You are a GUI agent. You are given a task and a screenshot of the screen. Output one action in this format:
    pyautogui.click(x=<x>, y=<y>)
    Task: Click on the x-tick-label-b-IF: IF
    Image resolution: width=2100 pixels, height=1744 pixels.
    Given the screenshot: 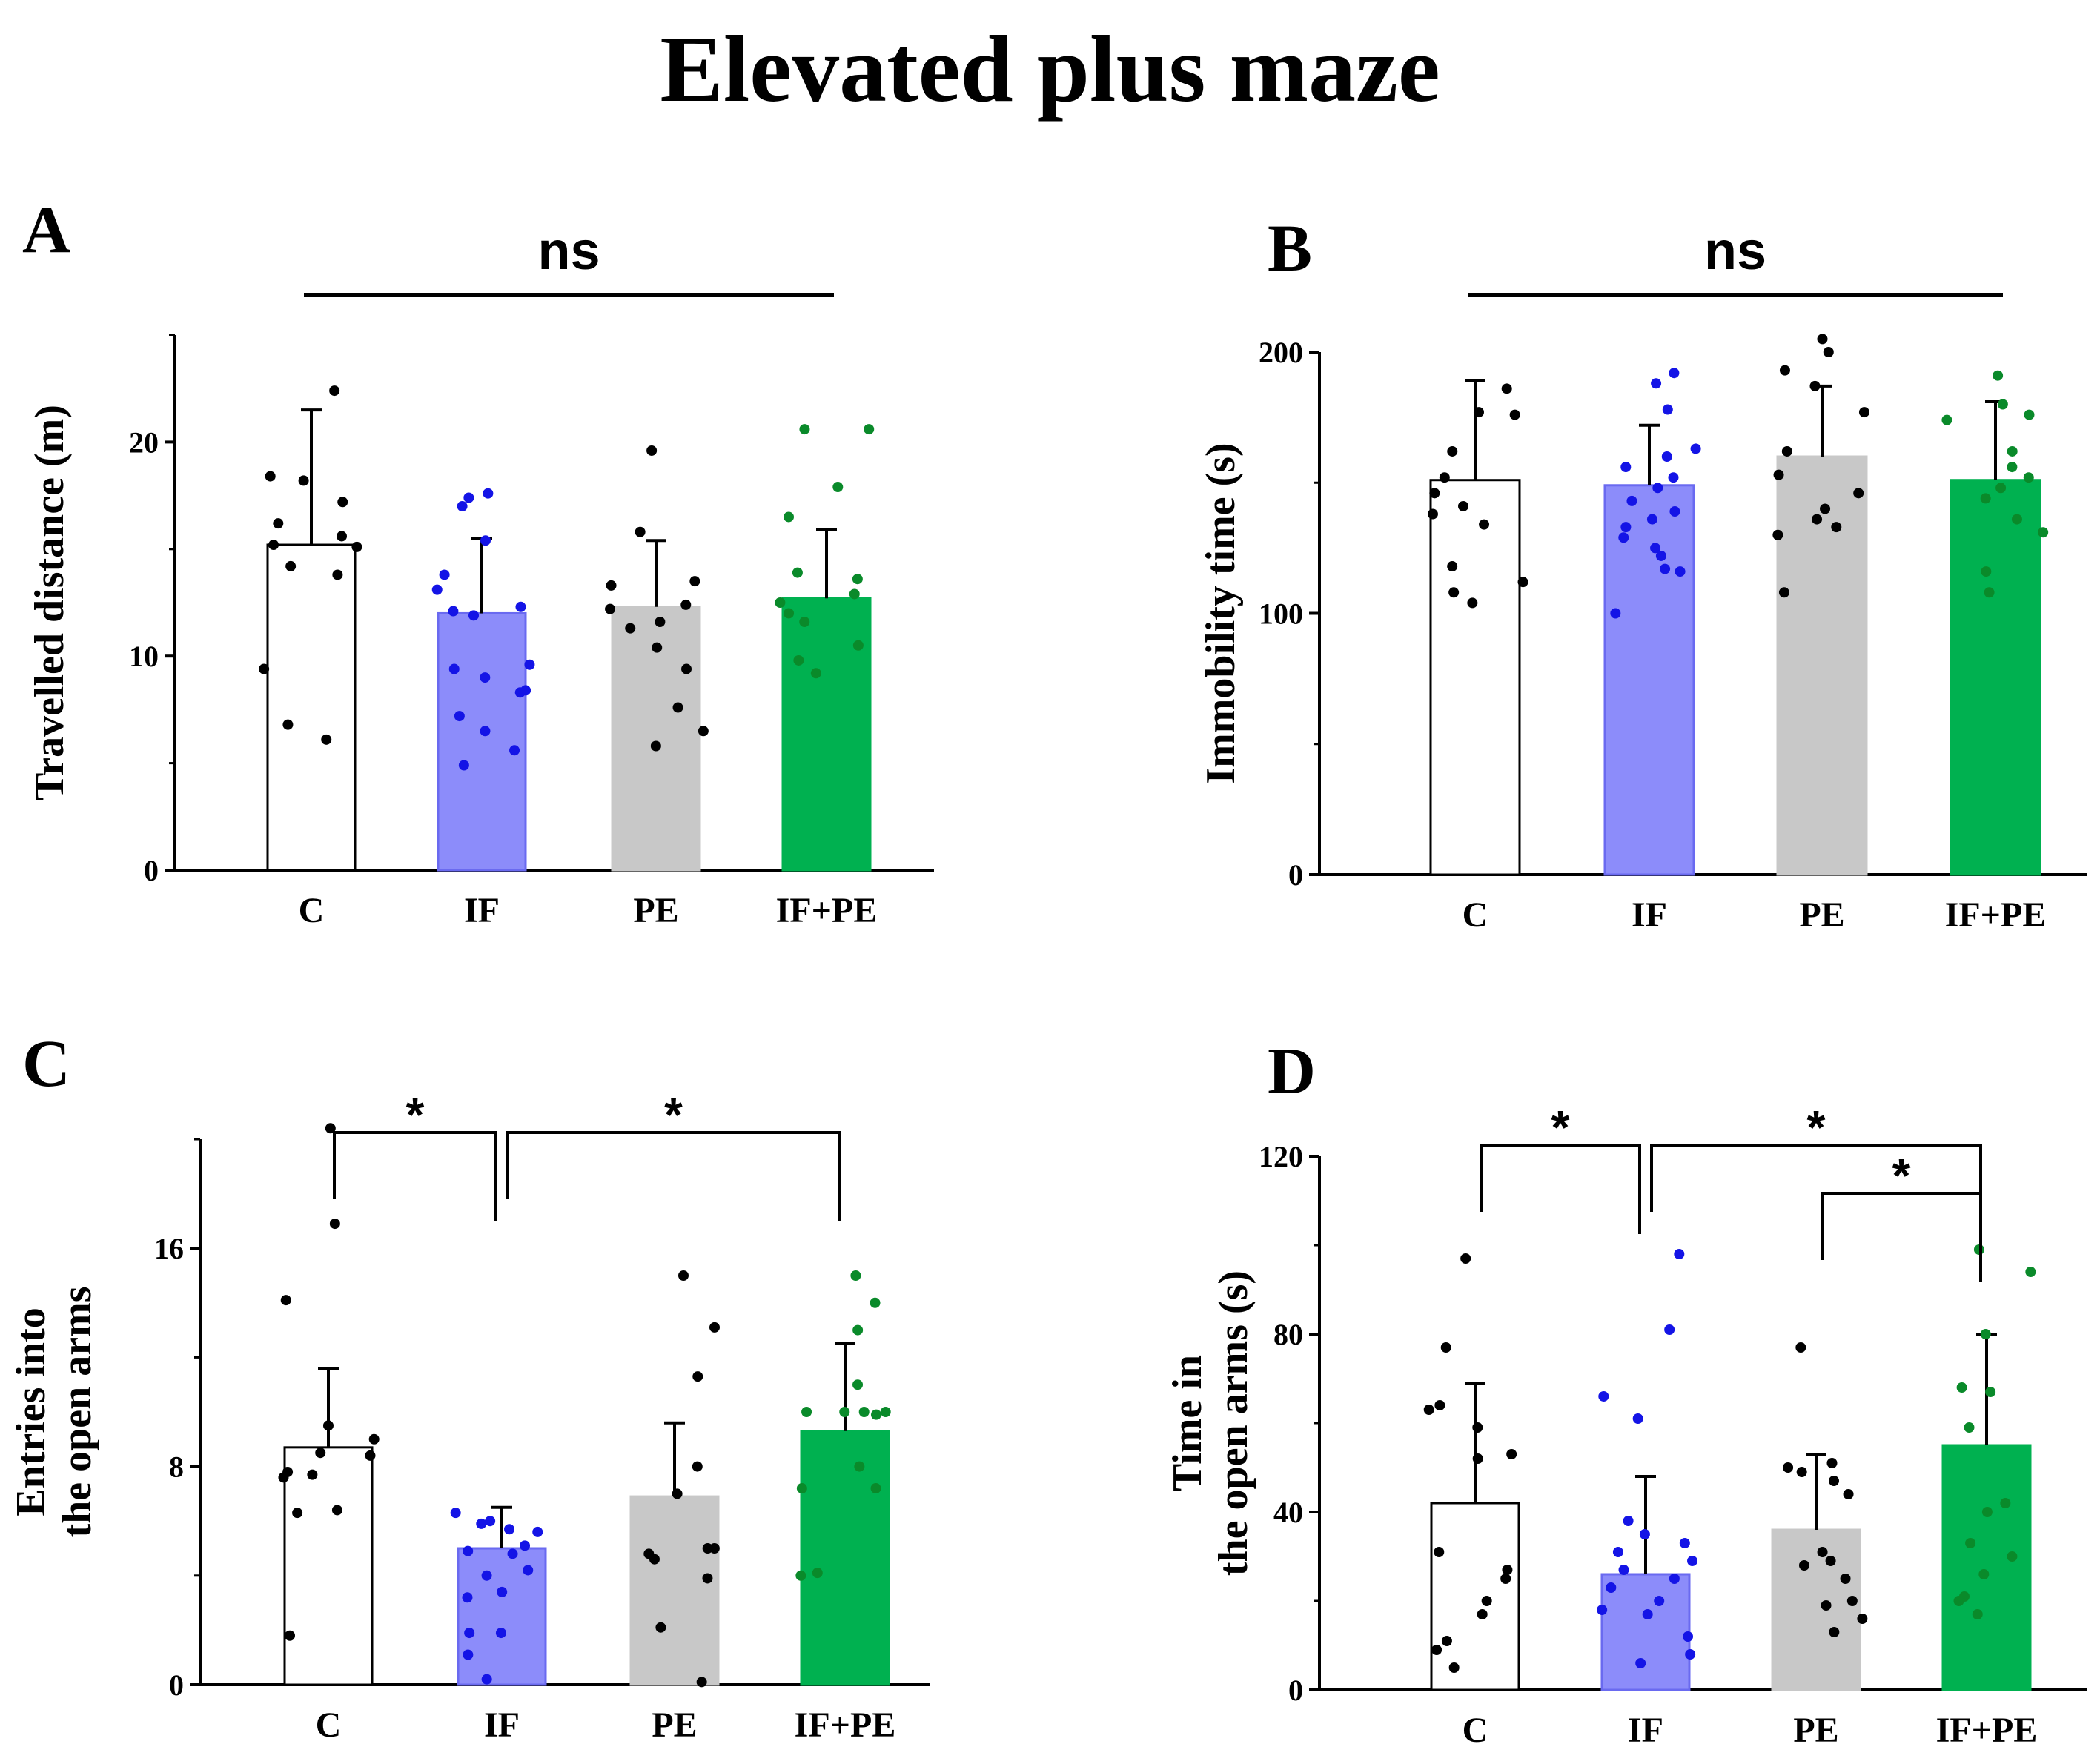 What is the action you would take?
    pyautogui.click(x=1649, y=915)
    